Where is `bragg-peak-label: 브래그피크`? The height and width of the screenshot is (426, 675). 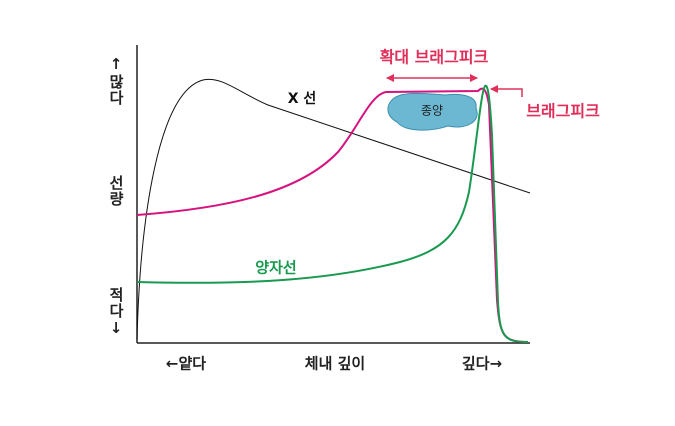 bragg-peak-label: 브래그피크 is located at coordinates (563, 111).